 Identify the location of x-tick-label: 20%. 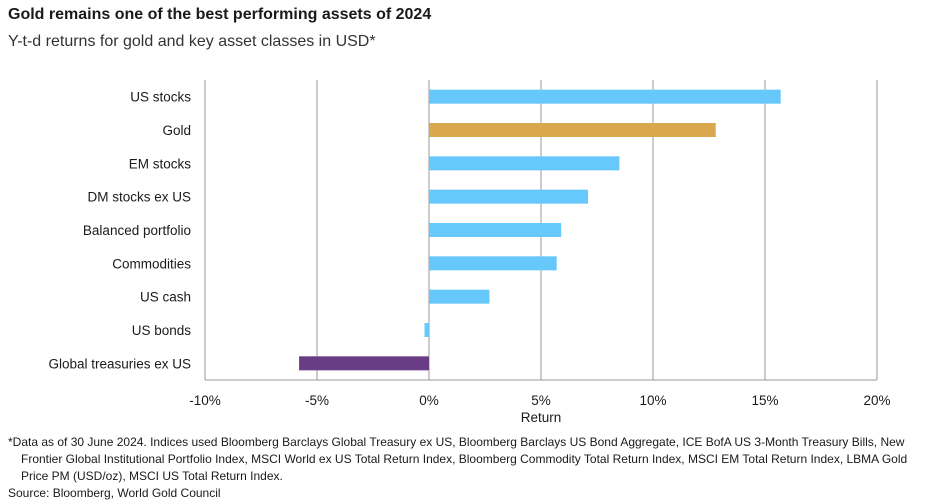
(876, 400).